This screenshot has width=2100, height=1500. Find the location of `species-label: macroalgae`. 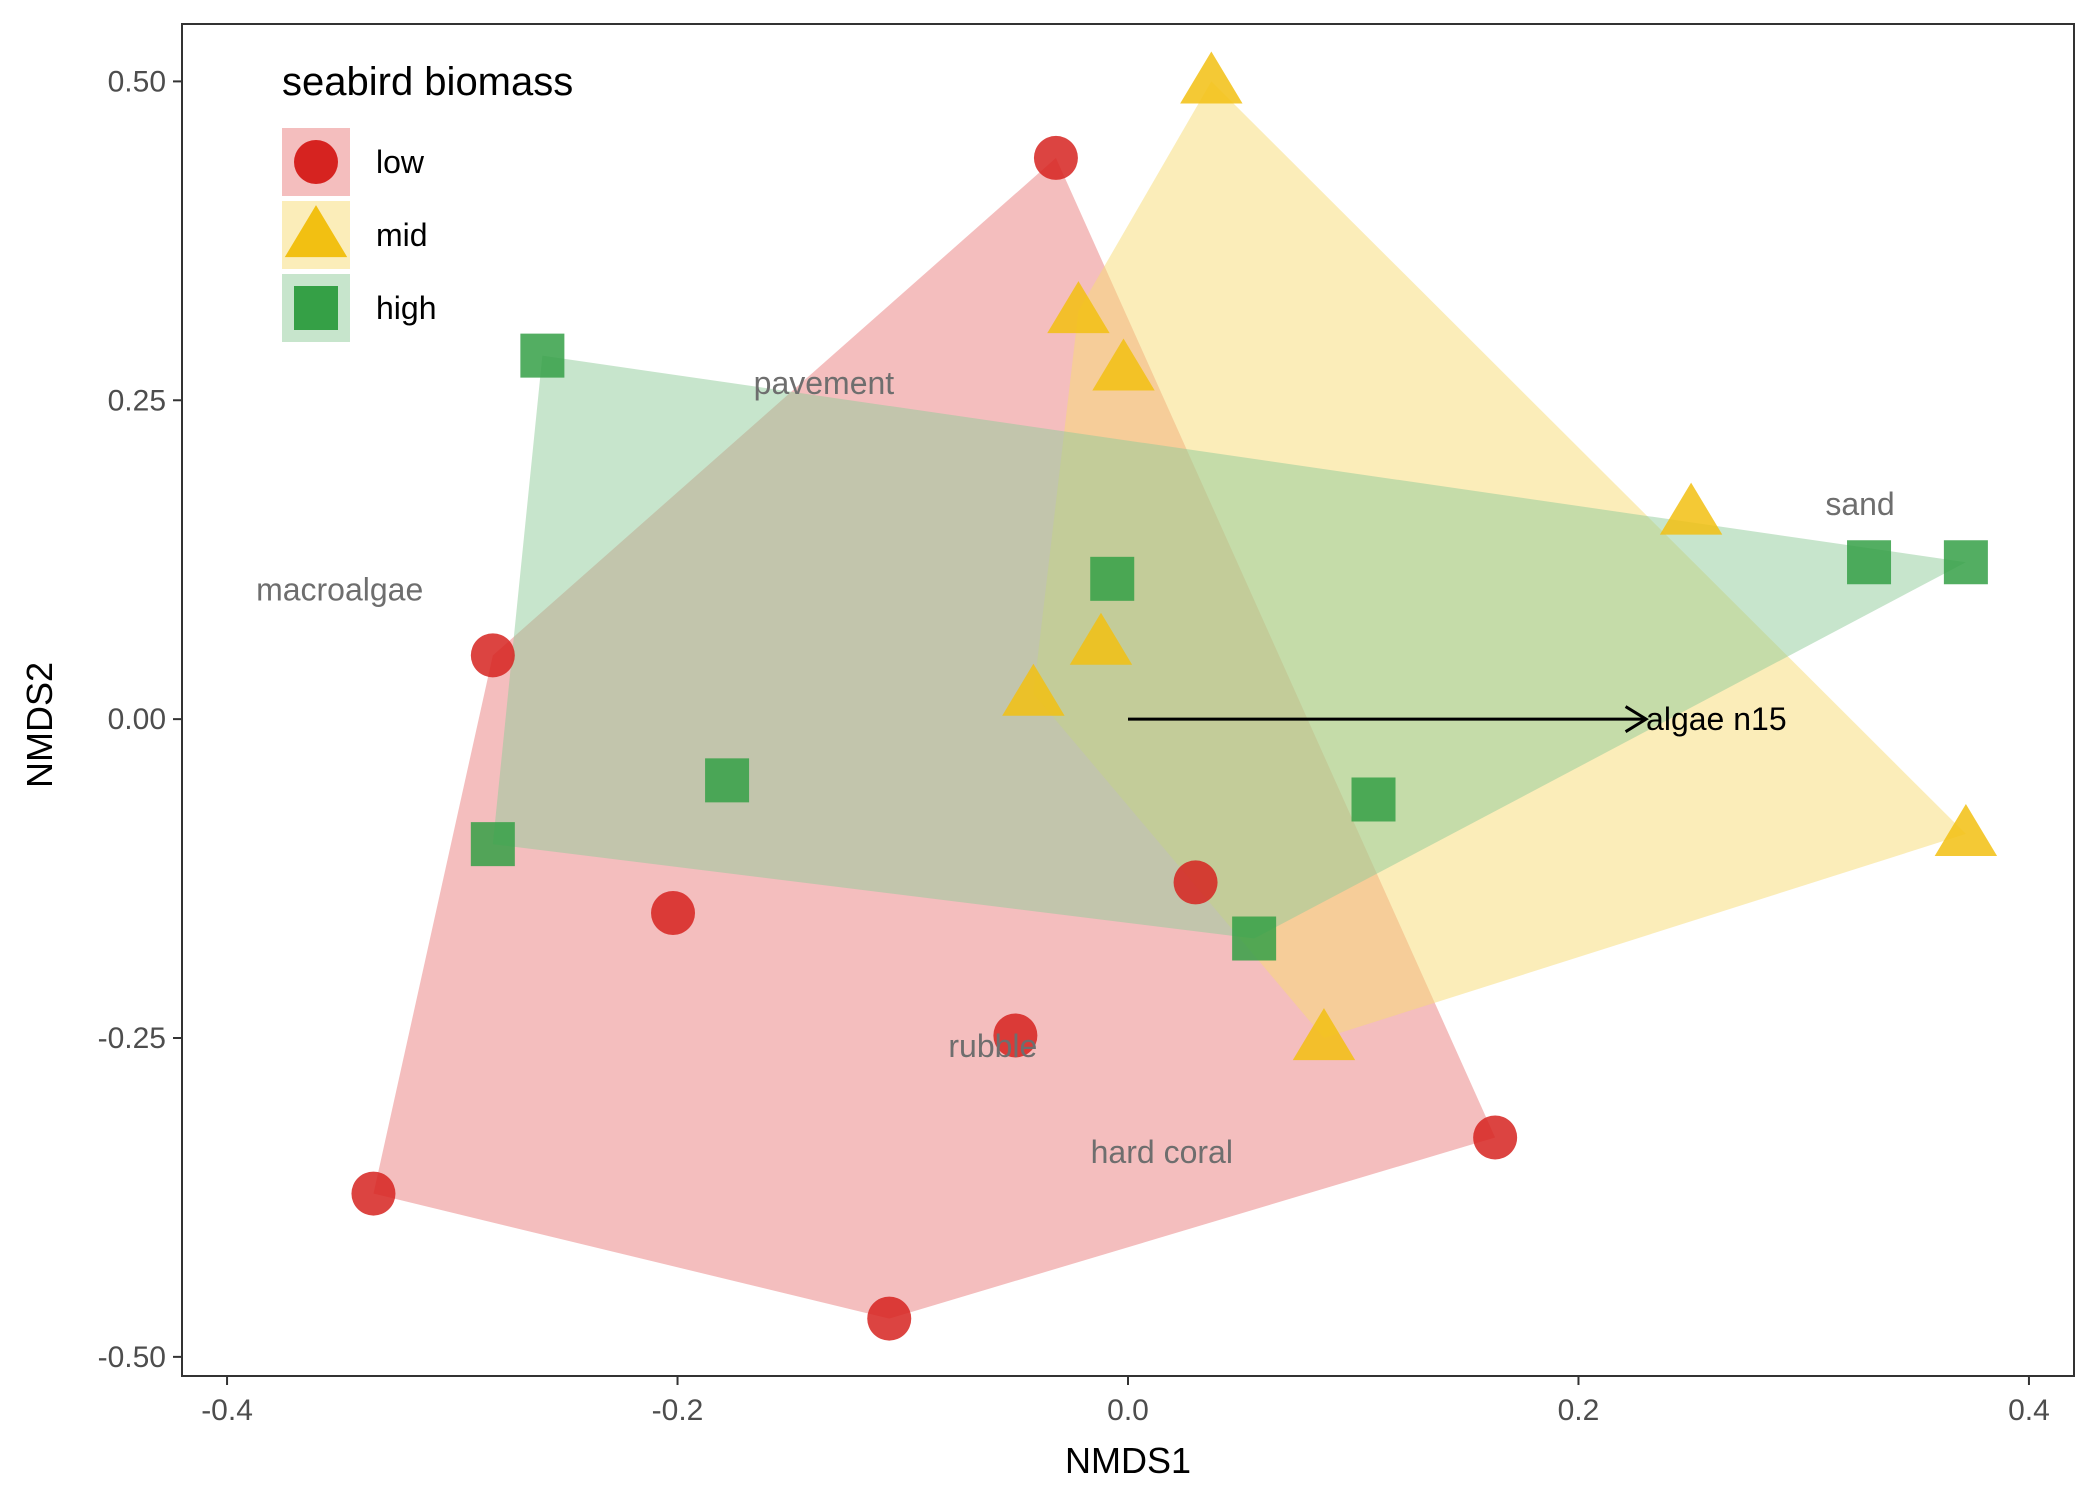

species-label: macroalgae is located at coordinates (339, 590).